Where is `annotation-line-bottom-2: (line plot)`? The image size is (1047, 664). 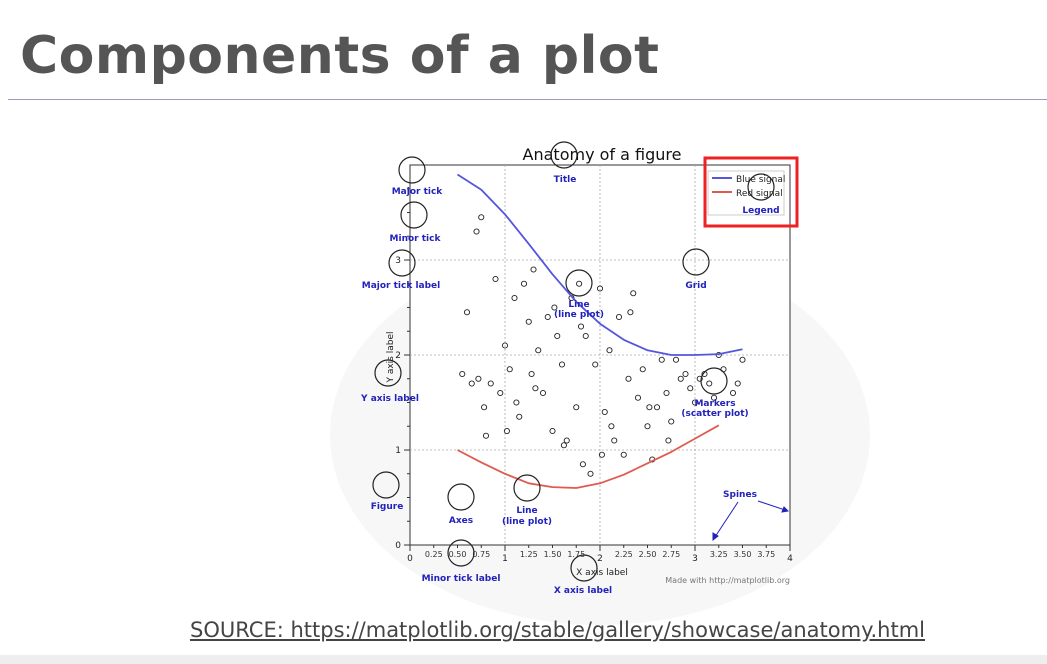
annotation-line-bottom-2: (line plot) is located at coordinates (527, 522).